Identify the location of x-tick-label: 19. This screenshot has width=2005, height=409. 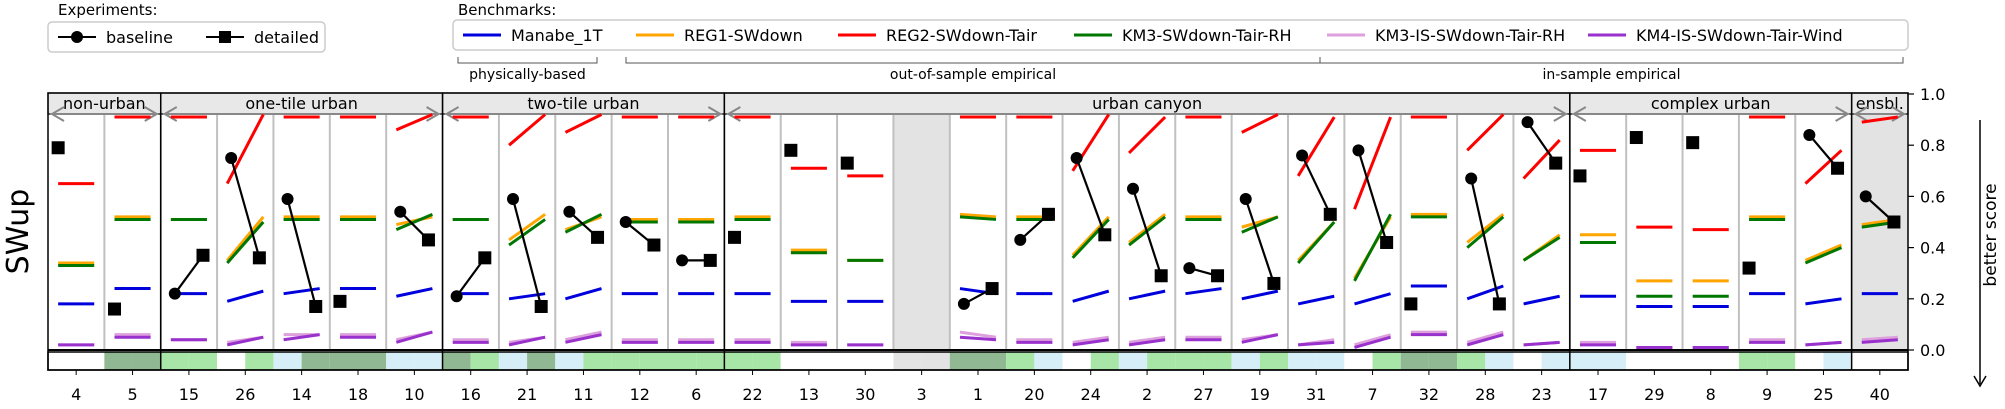
(1260, 394).